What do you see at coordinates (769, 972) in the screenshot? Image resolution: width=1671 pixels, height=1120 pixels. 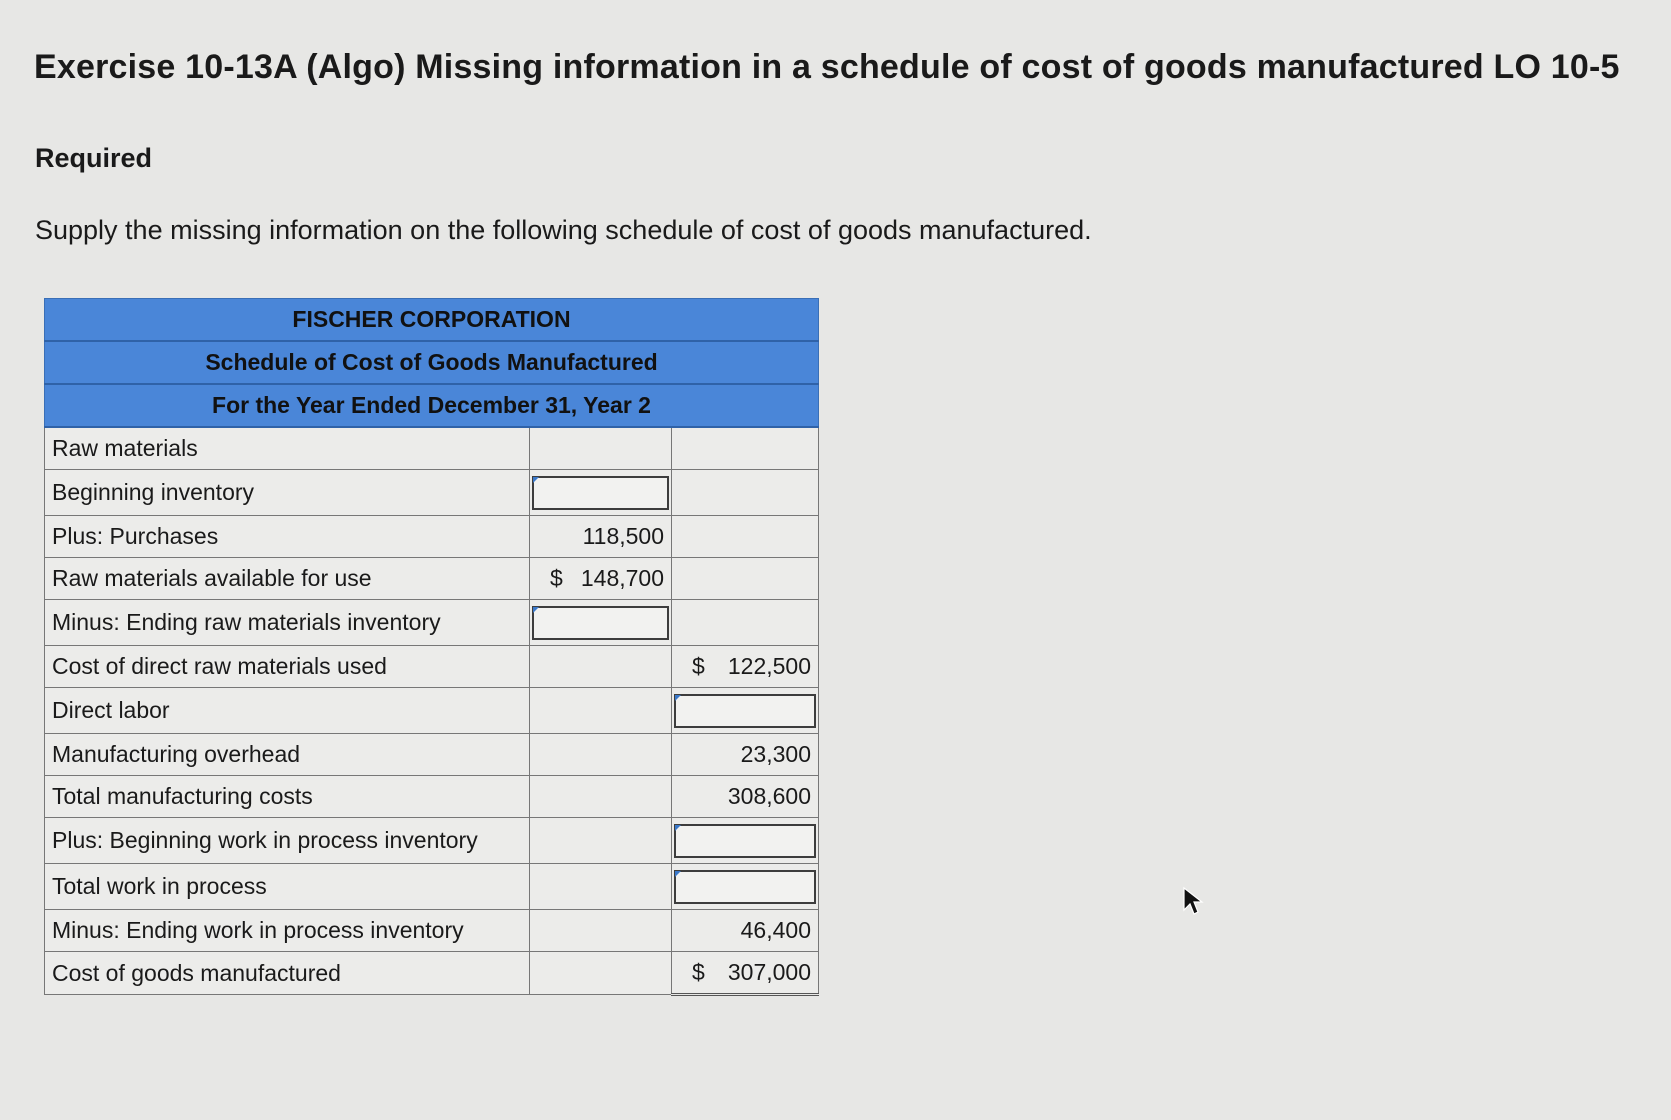 I see `cost-of-goods-manufactured-value: 307,000` at bounding box center [769, 972].